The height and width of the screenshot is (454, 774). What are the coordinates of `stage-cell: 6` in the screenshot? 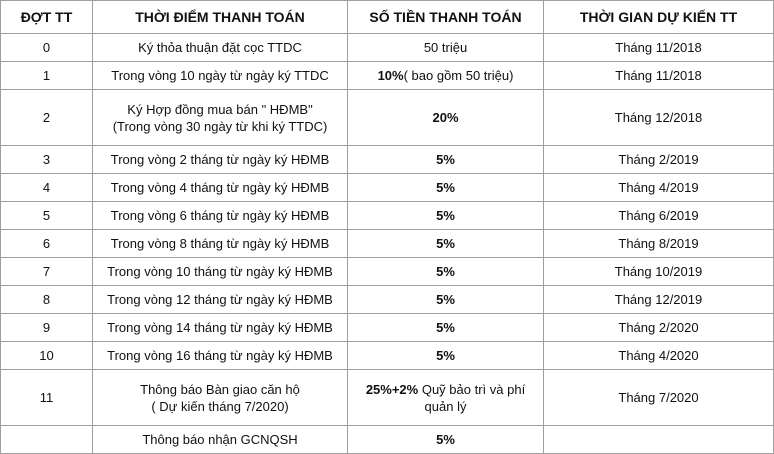 It's located at (46, 243).